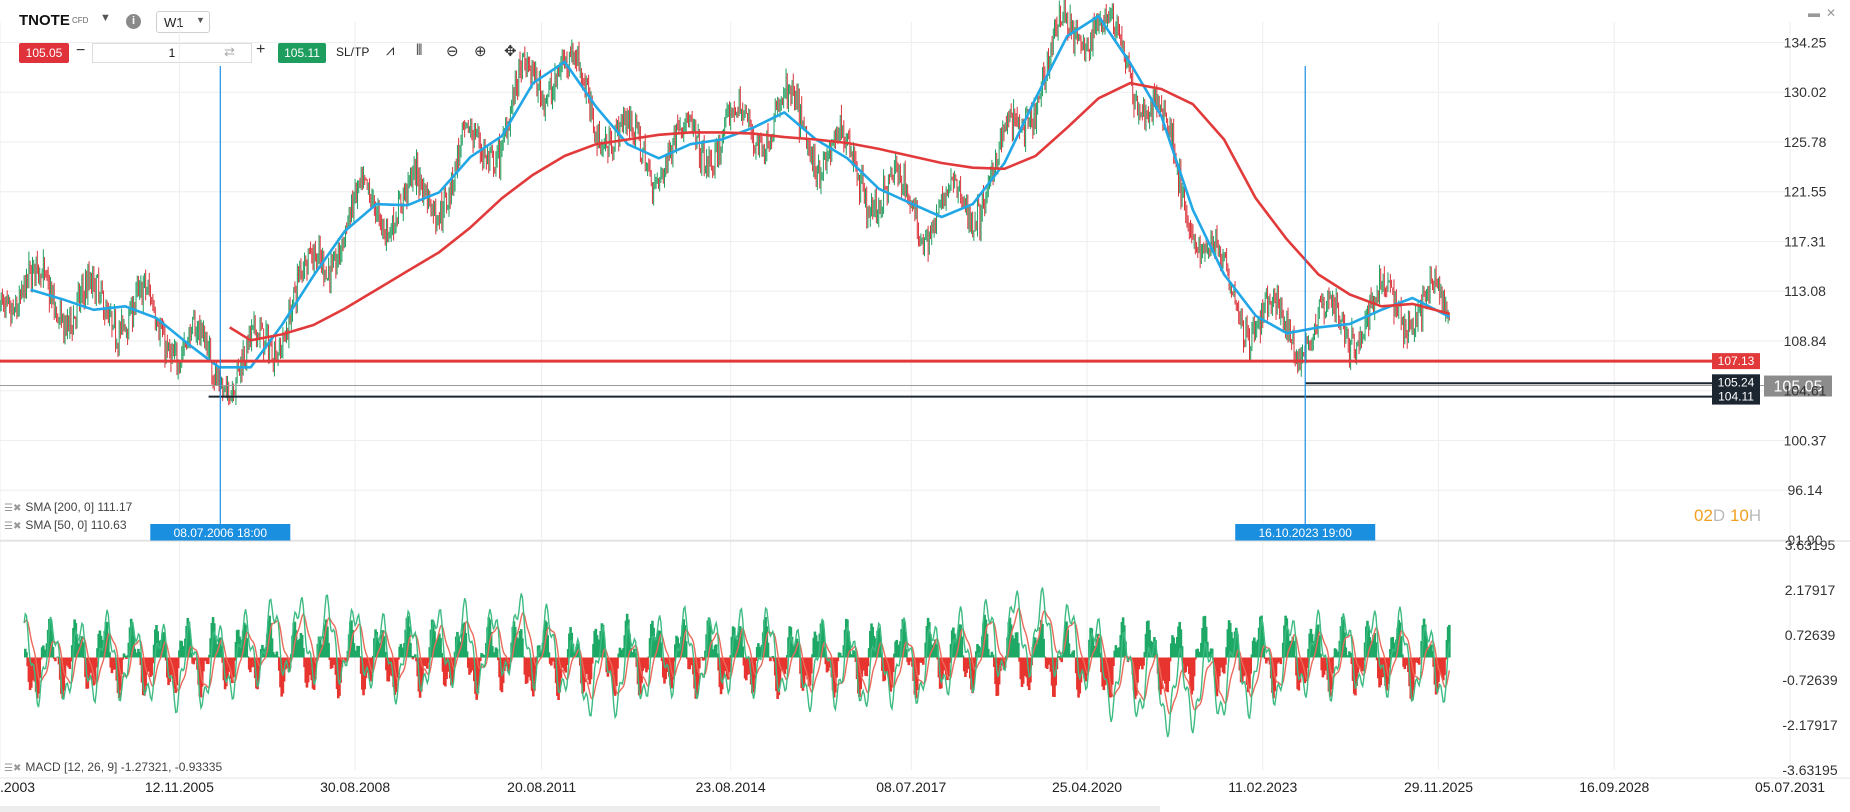 This screenshot has height=812, width=1850. Describe the element at coordinates (510, 51) in the screenshot. I see `move-icon: ✥` at that location.